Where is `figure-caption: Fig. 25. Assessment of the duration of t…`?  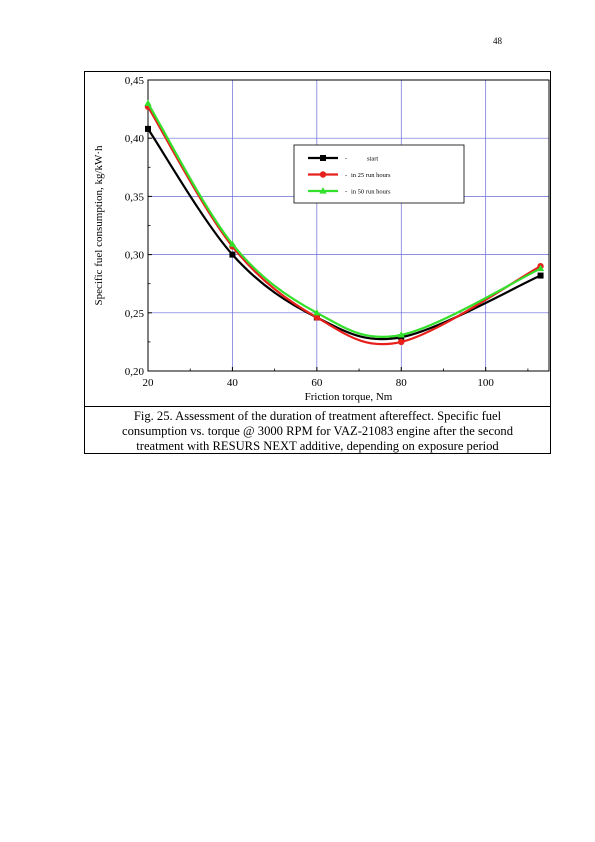 figure-caption: Fig. 25. Assessment of the duration of t… is located at coordinates (317, 429).